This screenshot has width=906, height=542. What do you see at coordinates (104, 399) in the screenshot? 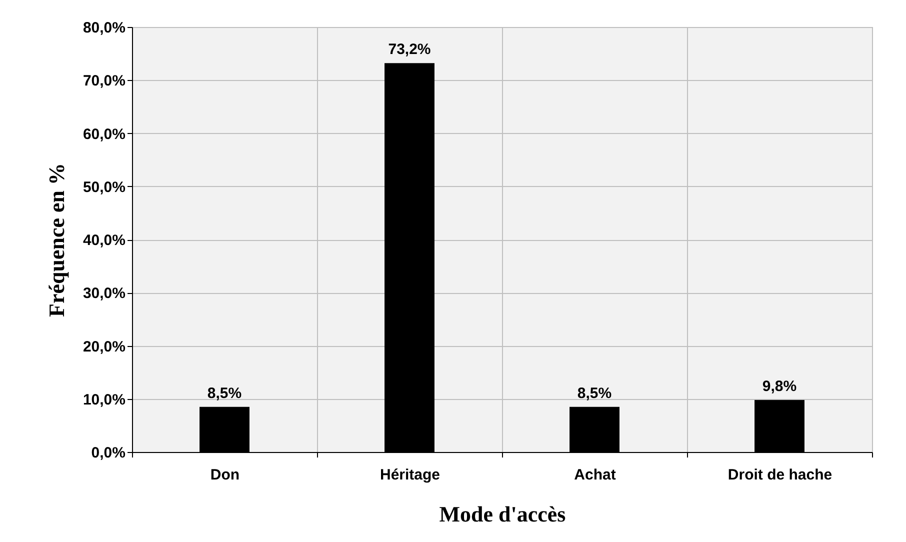
I see `y-tick-label: 10,0%` at bounding box center [104, 399].